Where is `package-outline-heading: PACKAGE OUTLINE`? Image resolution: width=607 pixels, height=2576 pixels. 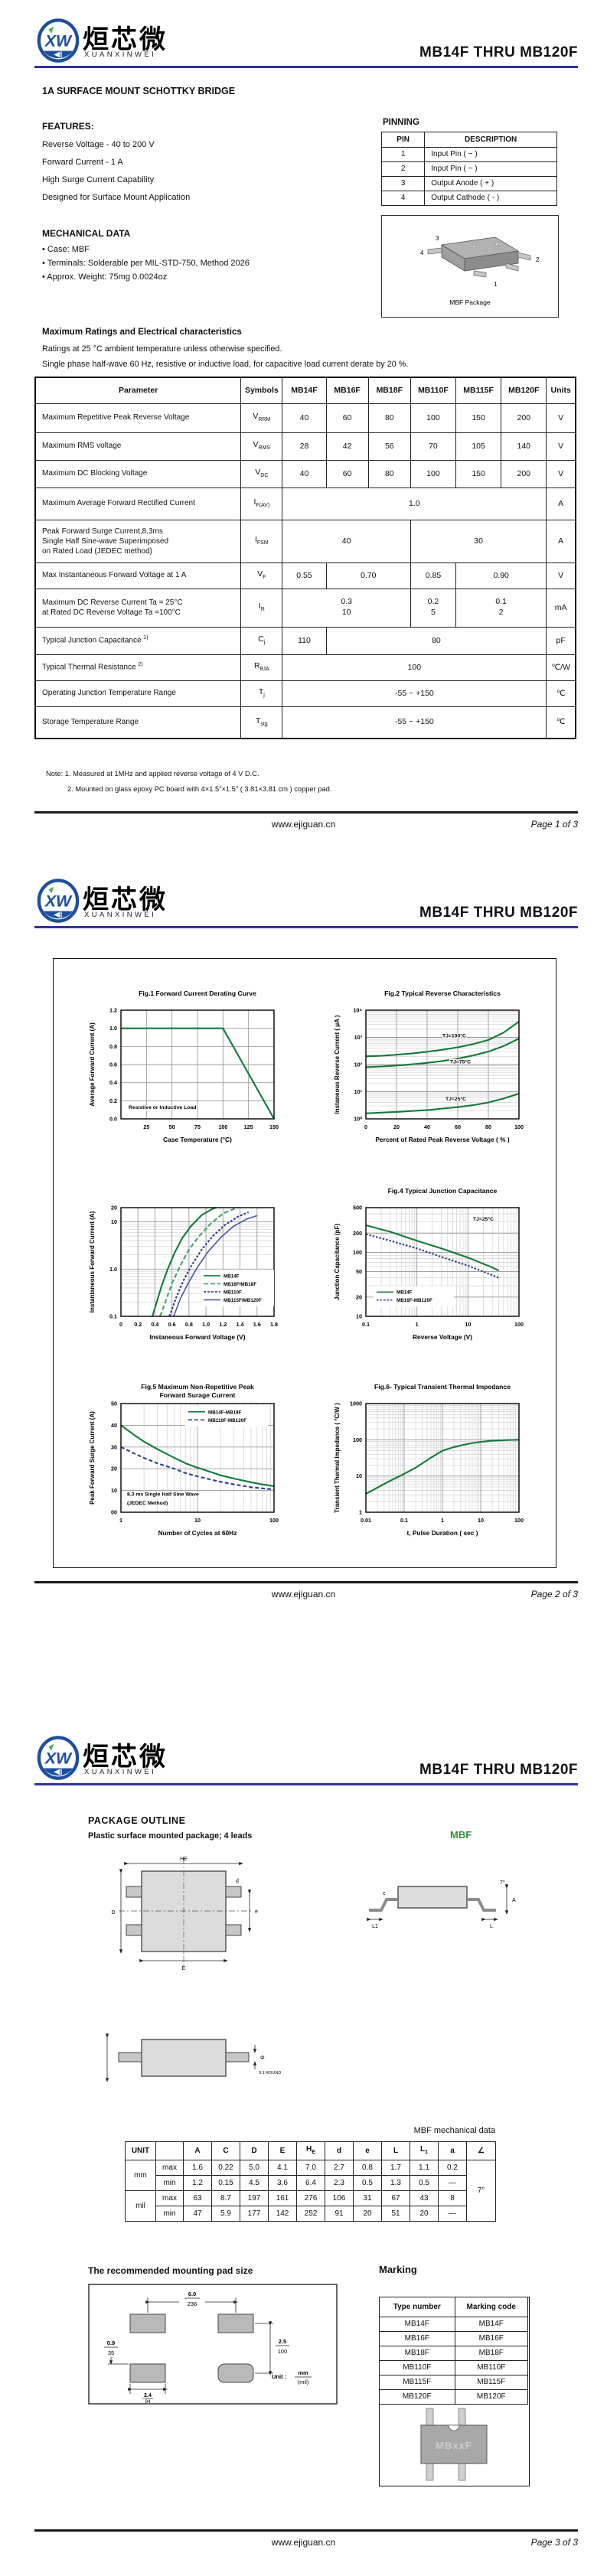
package-outline-heading: PACKAGE OUTLINE is located at coordinates (137, 1820).